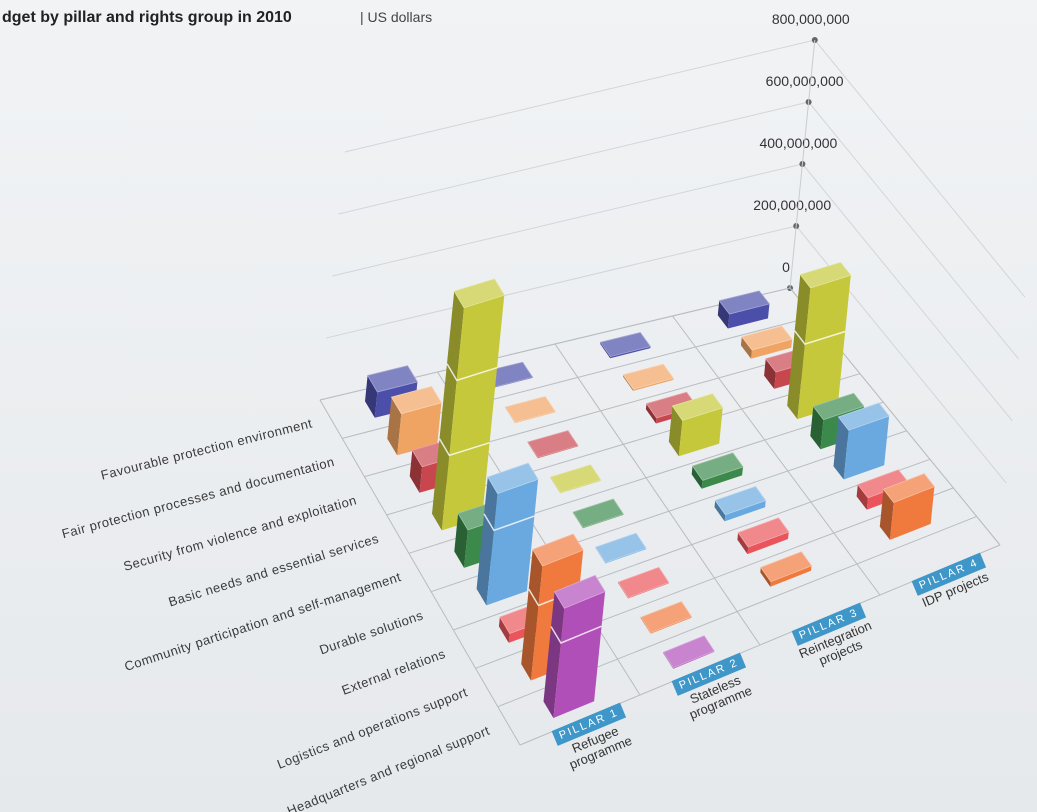 Image resolution: width=1037 pixels, height=812 pixels. Describe the element at coordinates (371, 633) in the screenshot. I see `category-label: Durable solutions` at that location.